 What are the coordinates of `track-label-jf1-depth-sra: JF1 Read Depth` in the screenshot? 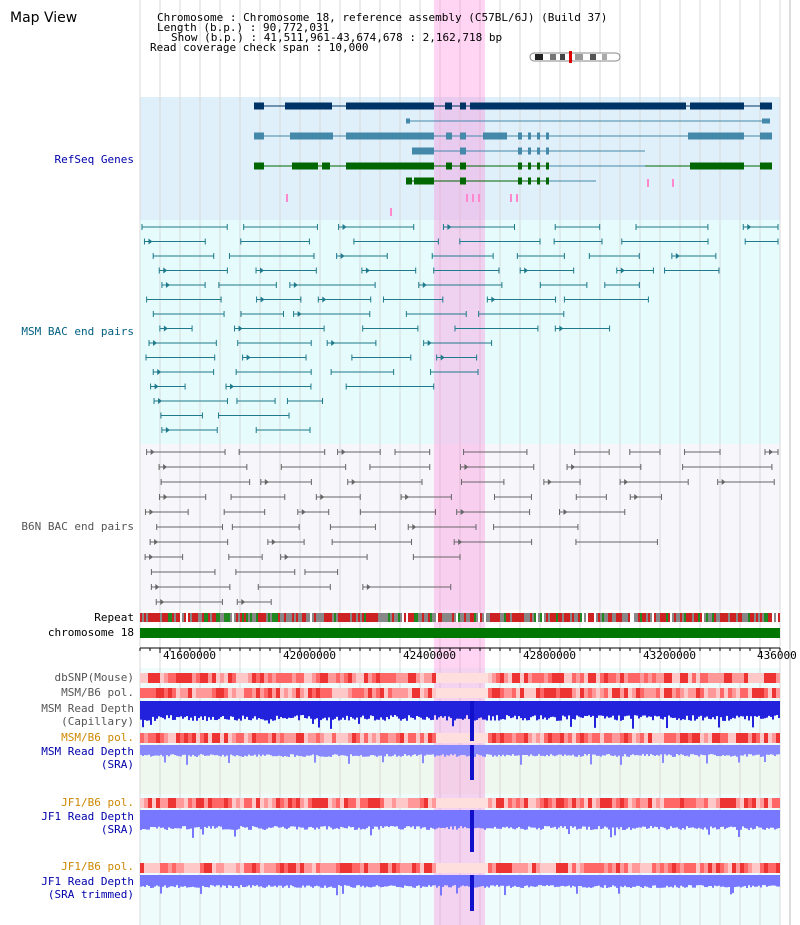 It's located at (87, 816).